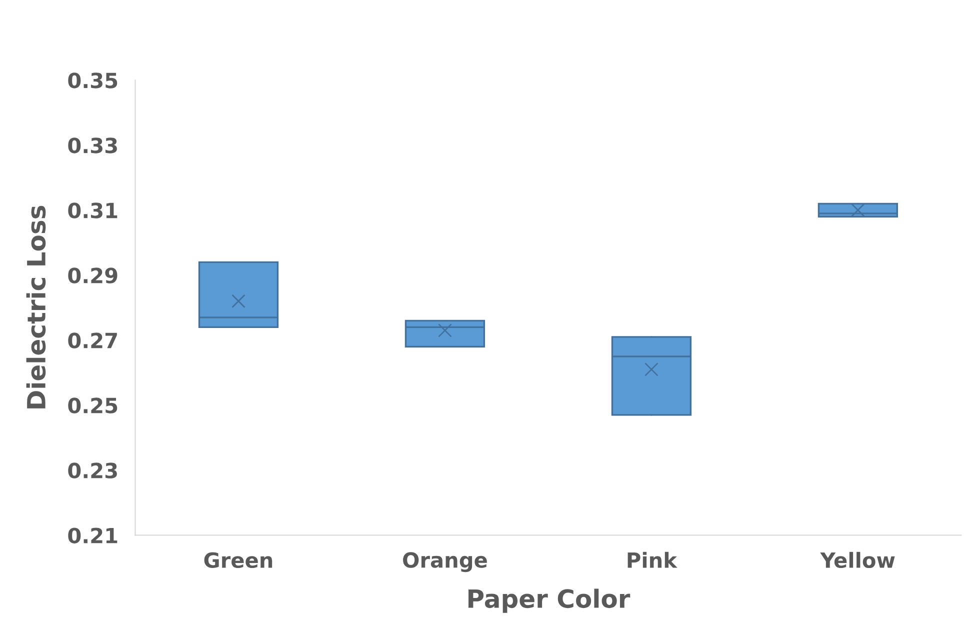  What do you see at coordinates (92, 340) in the screenshot?
I see `y-tick-label: 0.27` at bounding box center [92, 340].